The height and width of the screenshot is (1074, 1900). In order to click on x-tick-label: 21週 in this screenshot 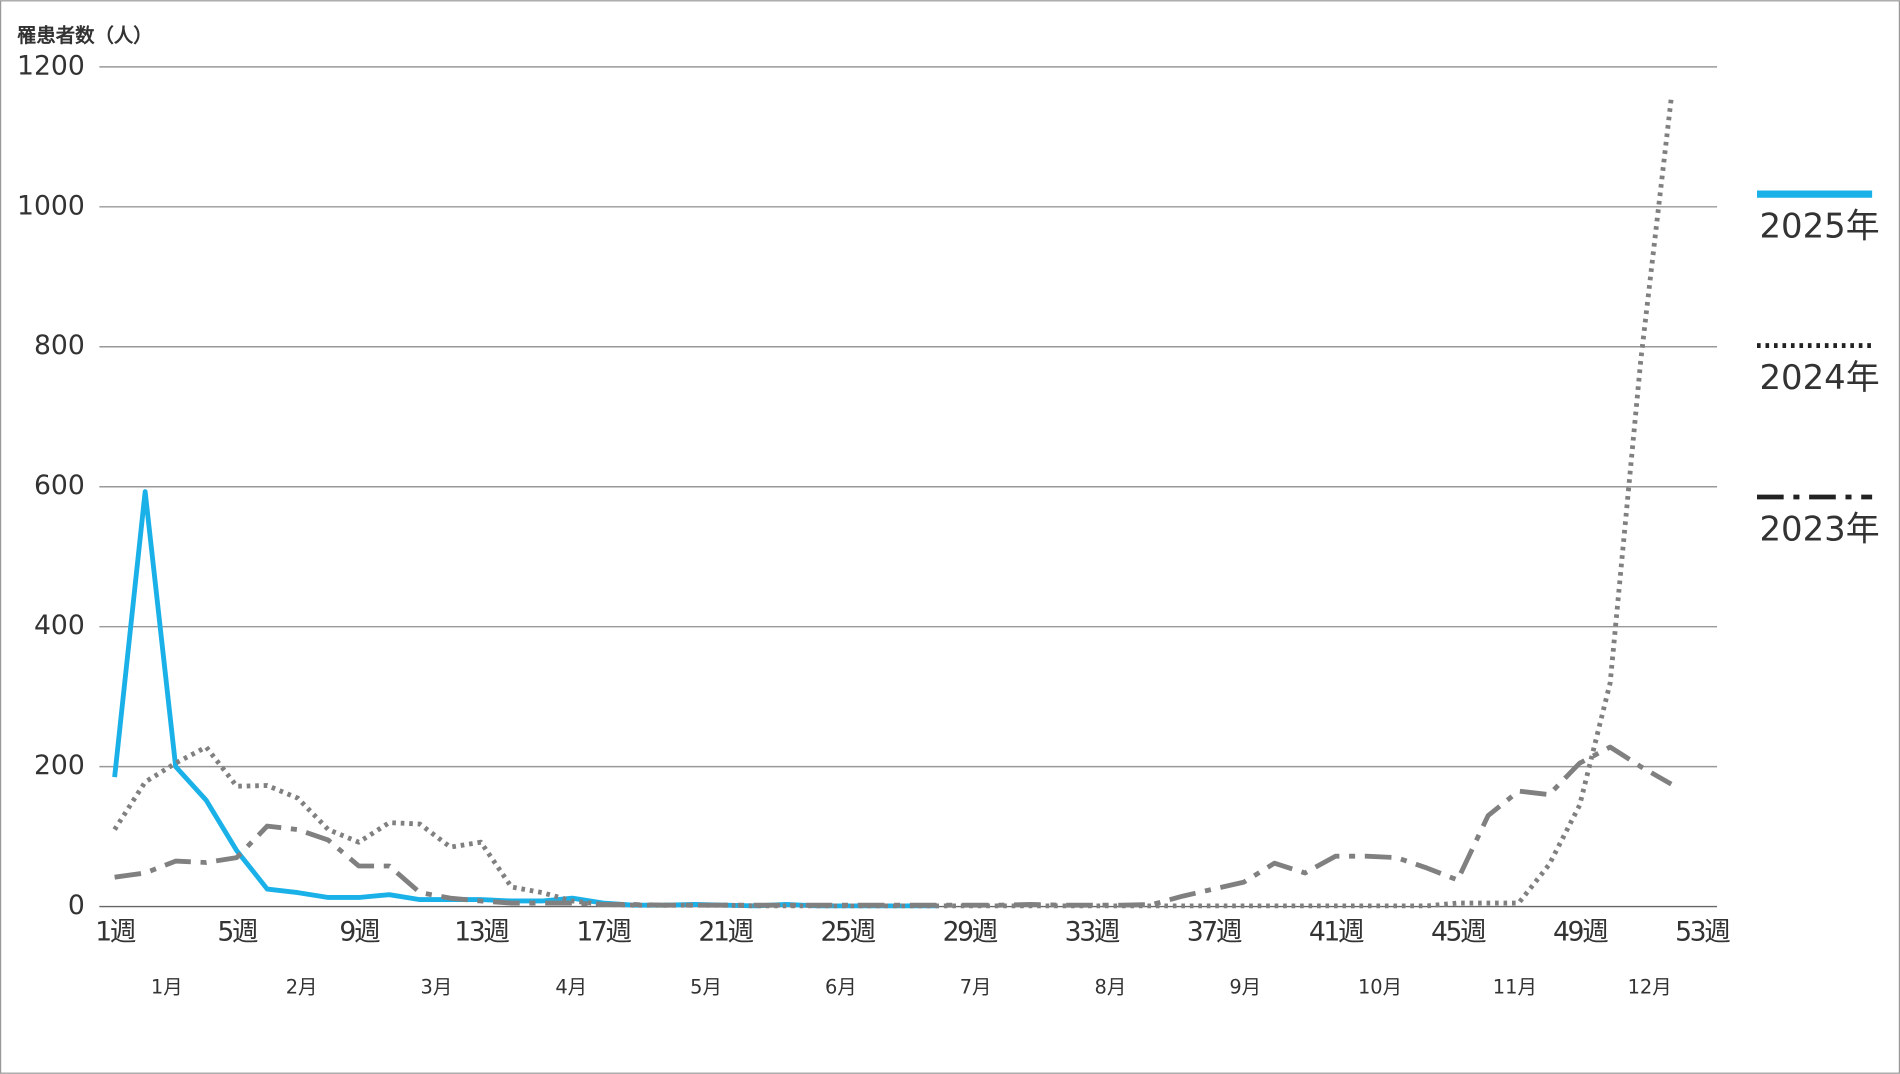, I will do `click(725, 932)`.